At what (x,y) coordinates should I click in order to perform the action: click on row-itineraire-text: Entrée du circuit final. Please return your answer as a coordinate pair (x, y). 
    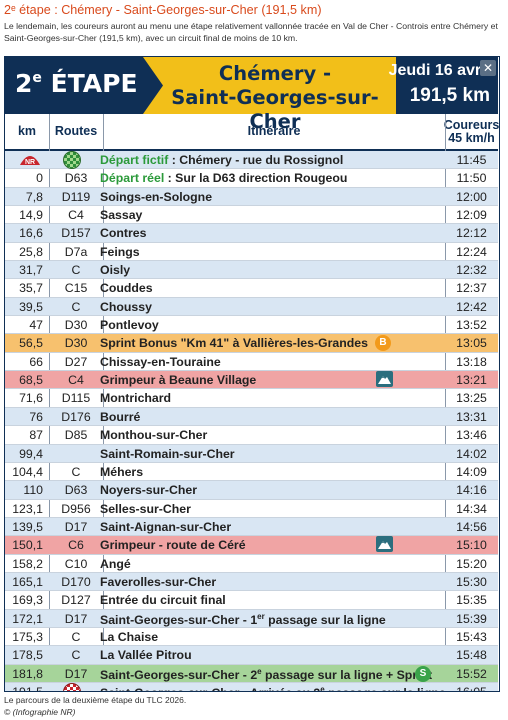
    Looking at the image, I should click on (163, 600).